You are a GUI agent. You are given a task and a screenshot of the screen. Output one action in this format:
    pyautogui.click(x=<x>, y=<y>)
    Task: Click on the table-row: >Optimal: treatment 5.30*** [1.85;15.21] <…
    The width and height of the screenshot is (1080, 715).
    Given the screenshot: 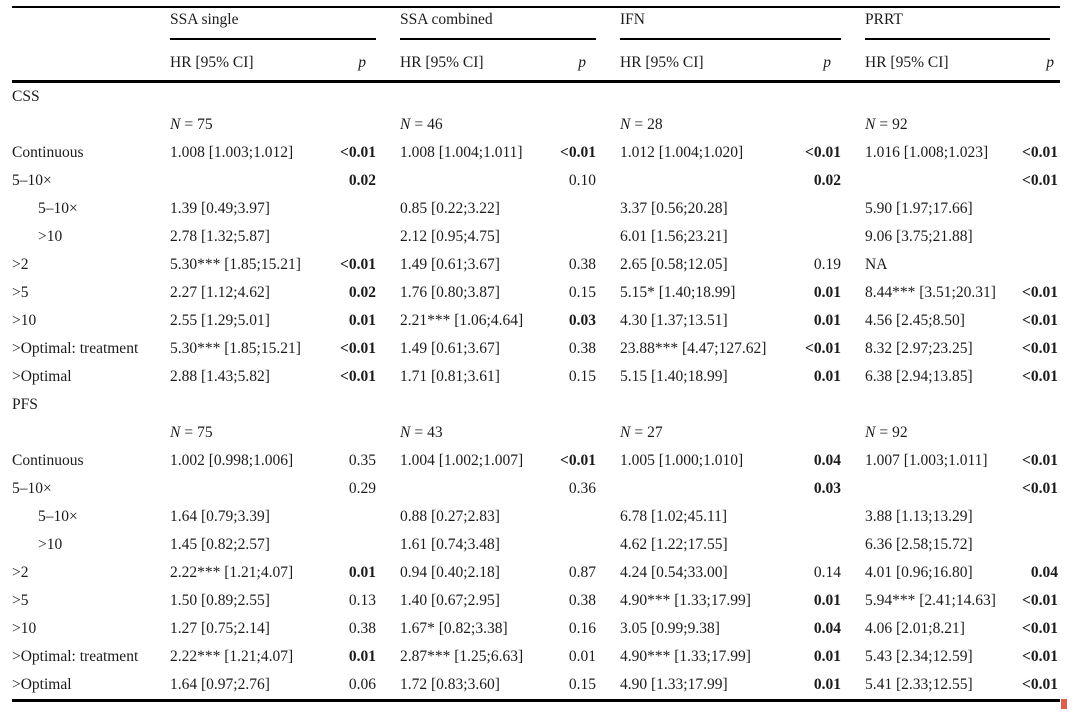 What is the action you would take?
    pyautogui.click(x=536, y=349)
    